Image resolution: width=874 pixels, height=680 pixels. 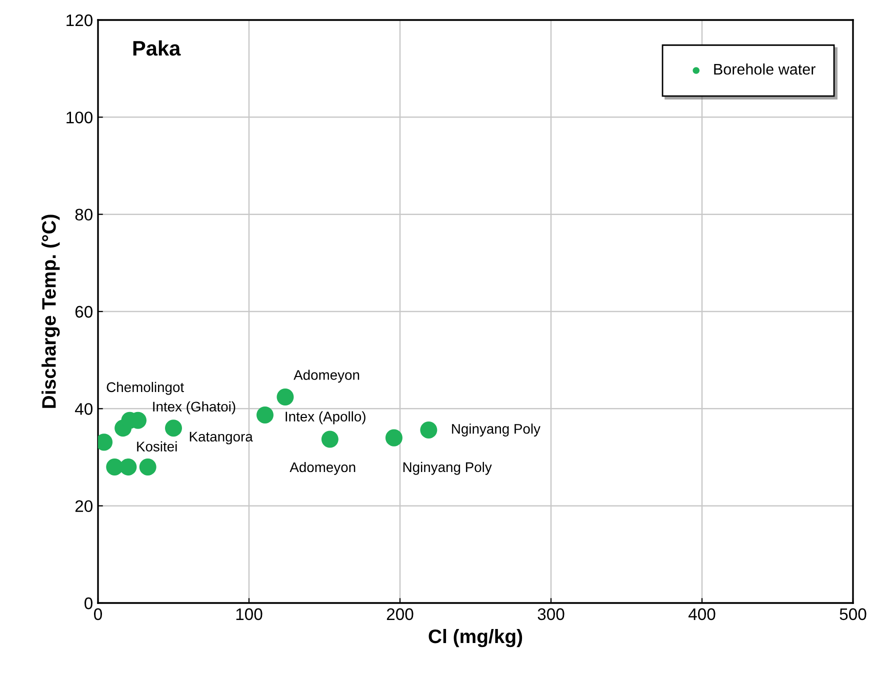 I want to click on text: Paka, so click(x=157, y=48).